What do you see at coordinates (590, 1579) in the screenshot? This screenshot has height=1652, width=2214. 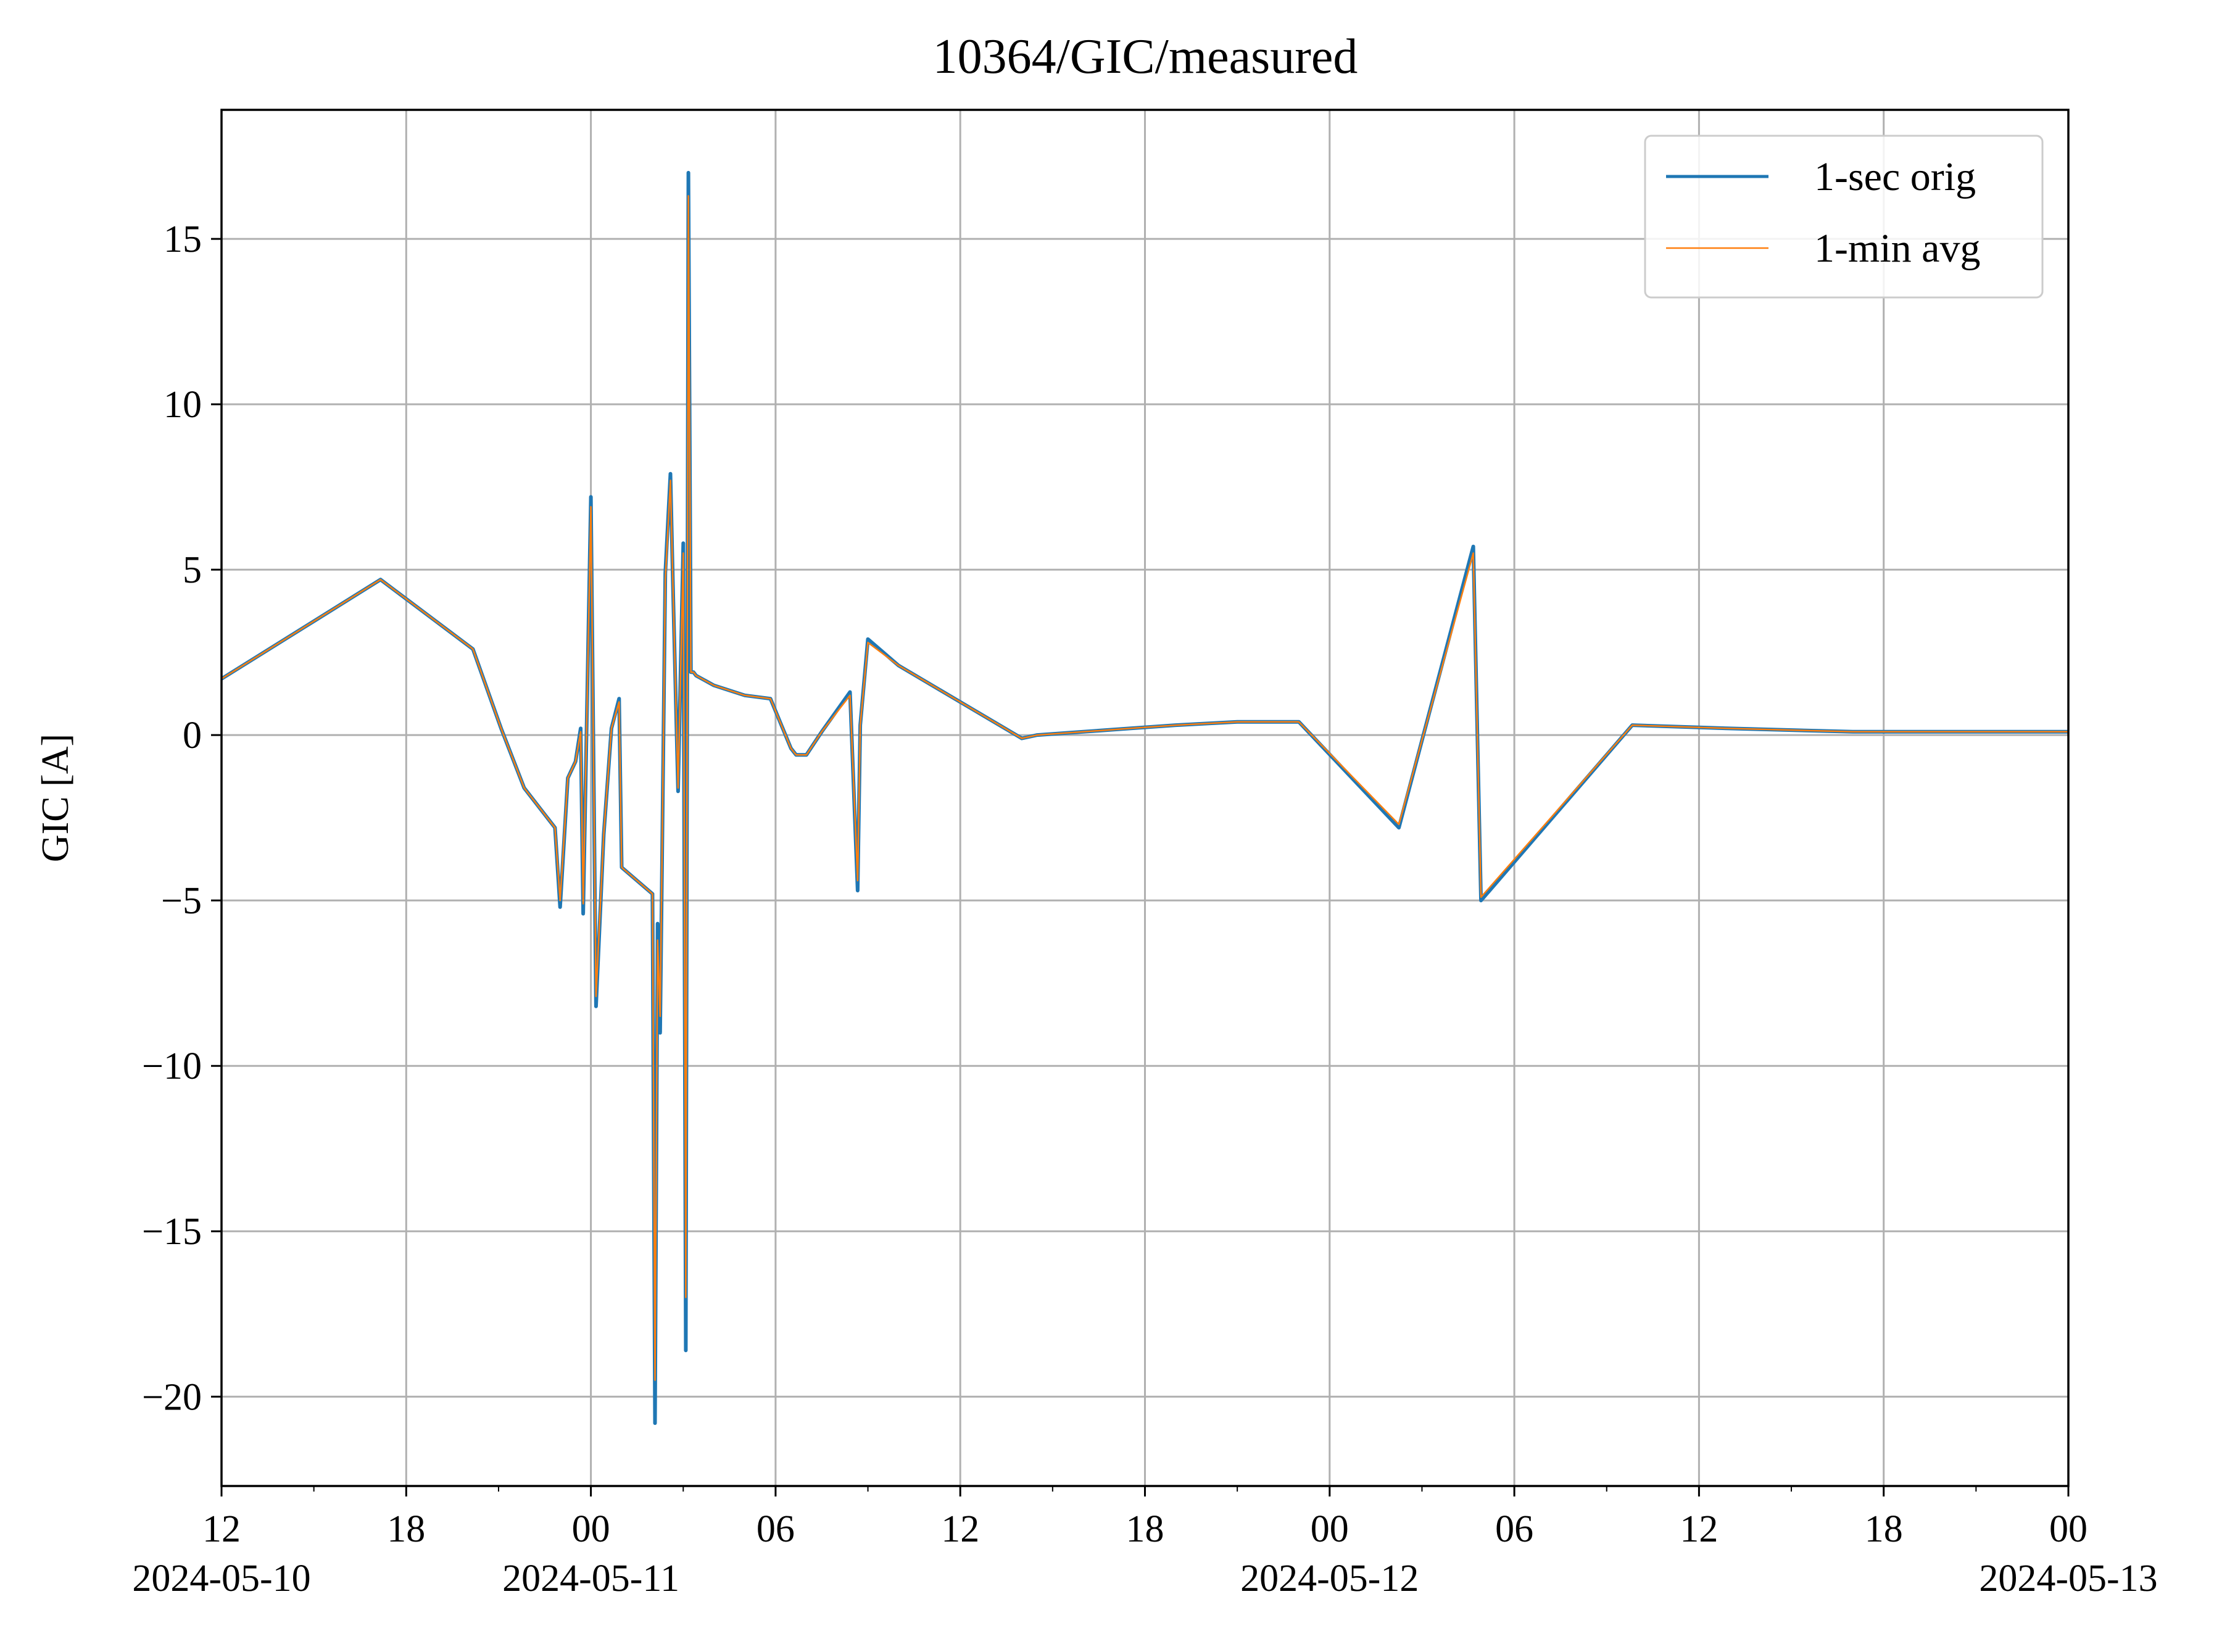 I see `x-tick-date-label: 2024-05-11` at bounding box center [590, 1579].